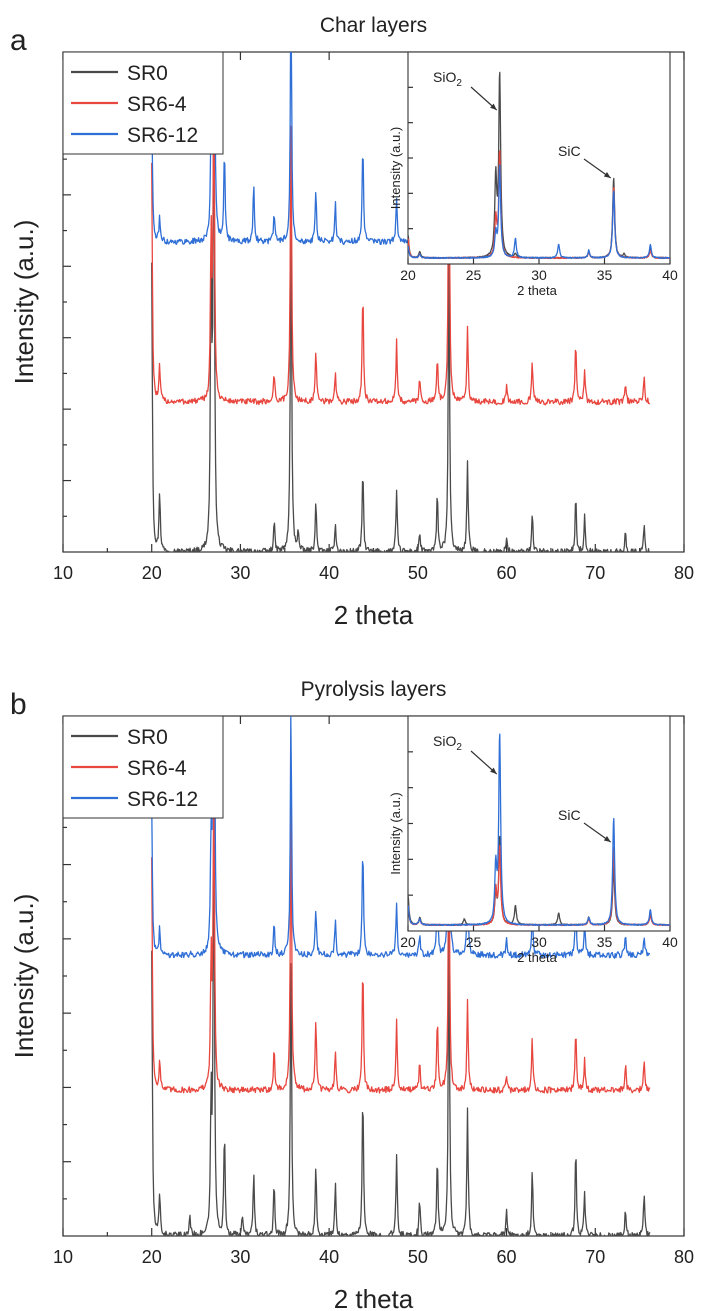  Describe the element at coordinates (18, 40) in the screenshot. I see `panel-letter: a` at that location.